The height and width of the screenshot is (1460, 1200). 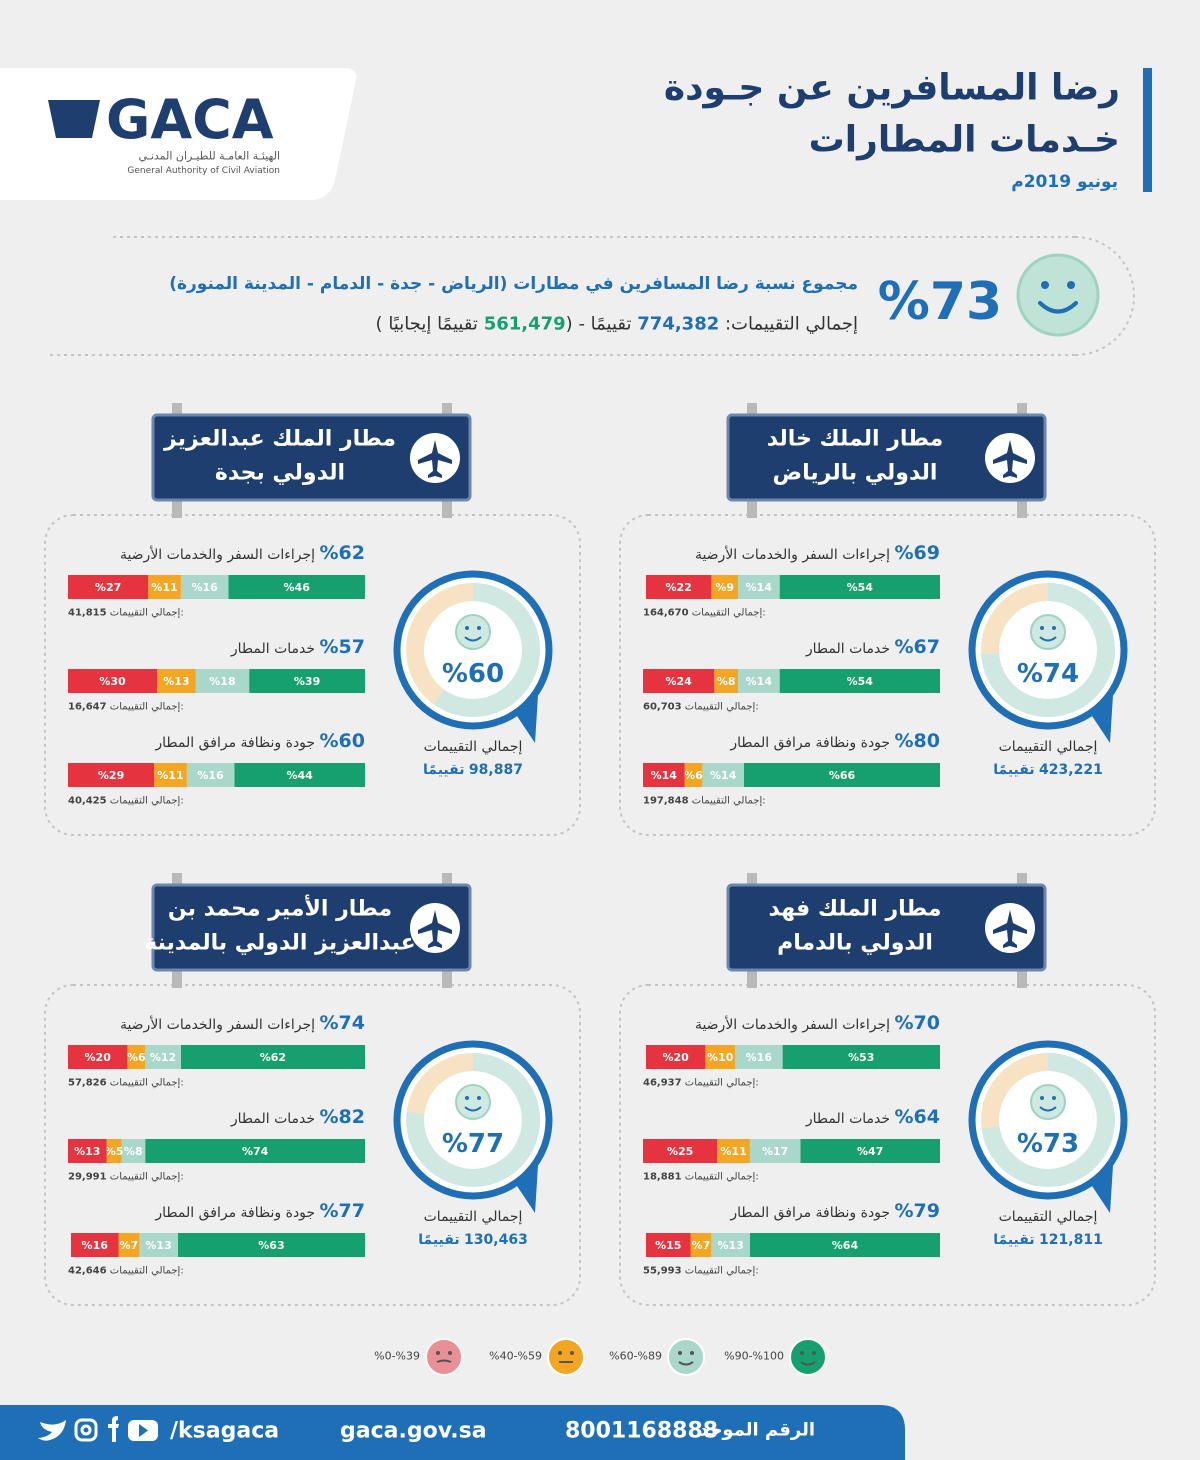 I want to click on total-line: 423,221 تقييمًا, so click(x=1048, y=770).